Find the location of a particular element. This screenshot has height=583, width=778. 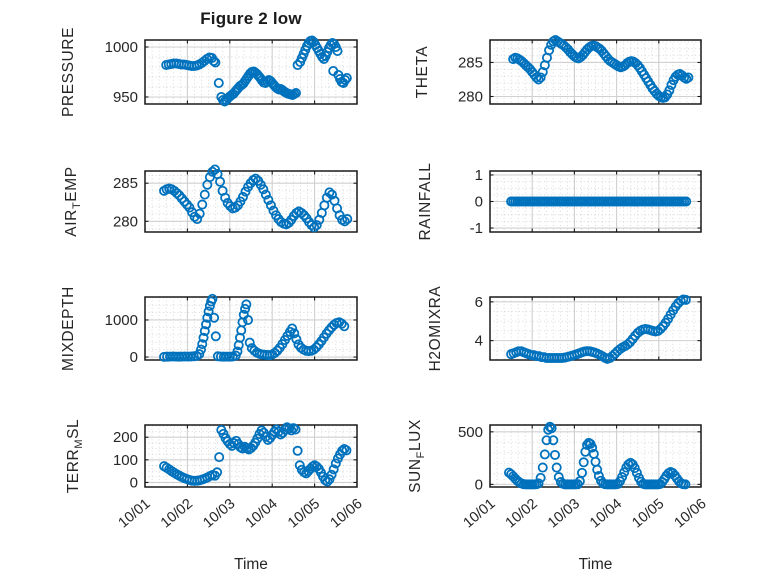

subplot-air-temp: 280 285 AIRTEMP is located at coordinates (210, 200).